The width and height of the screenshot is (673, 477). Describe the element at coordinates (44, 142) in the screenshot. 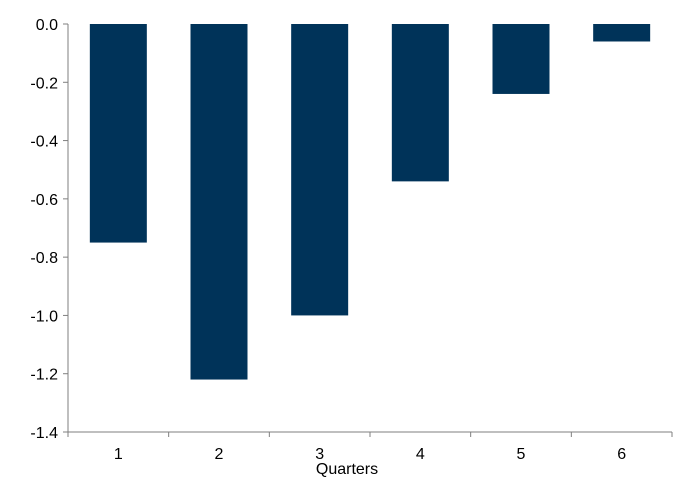

I see `y-tick-label: -0.4` at that location.